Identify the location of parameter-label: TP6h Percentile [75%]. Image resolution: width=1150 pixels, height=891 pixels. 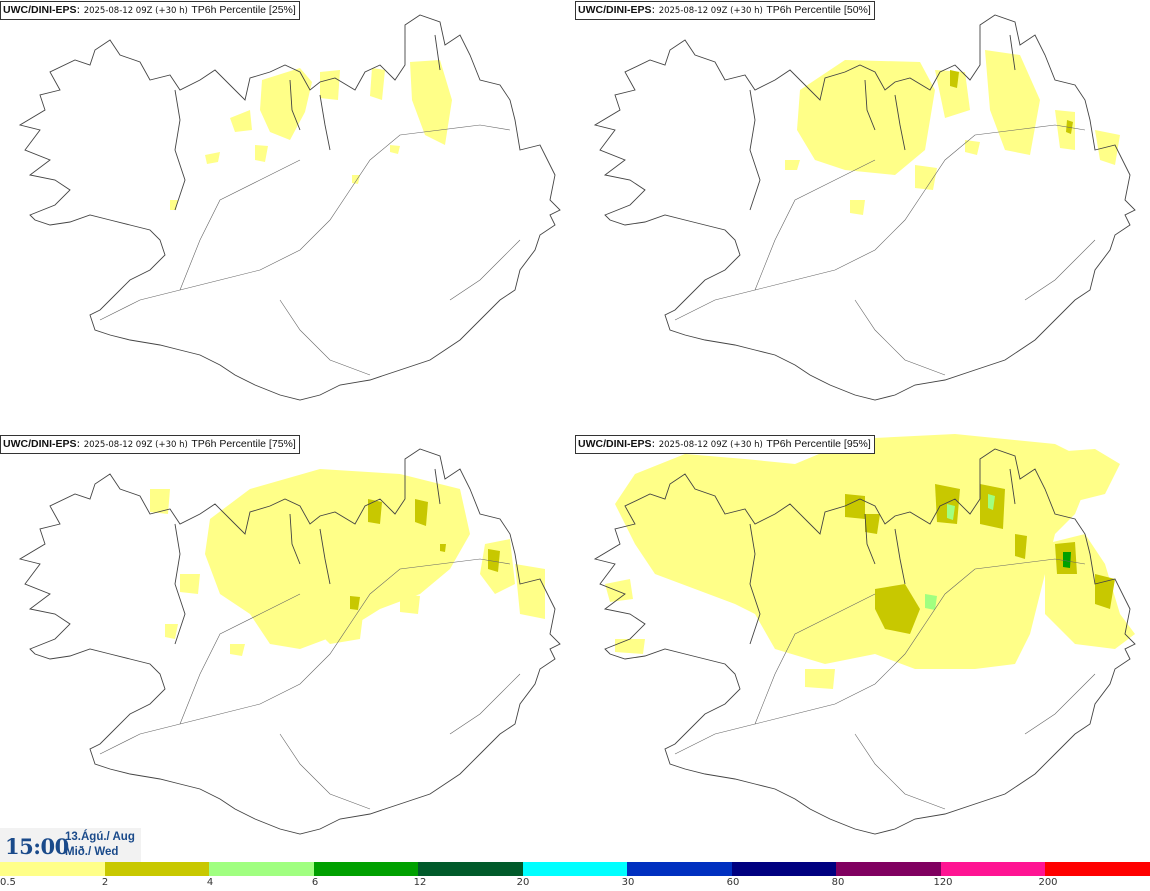
(243, 444).